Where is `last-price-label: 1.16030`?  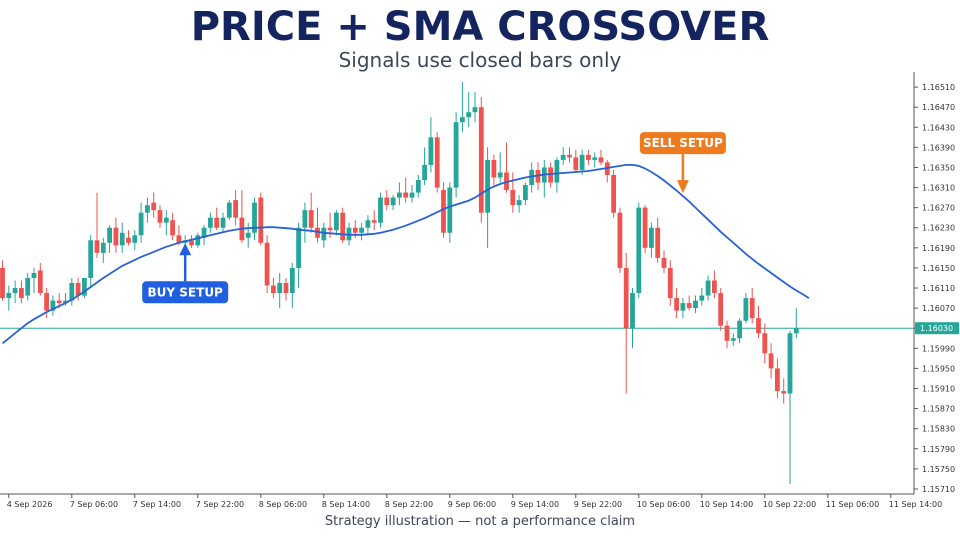 last-price-label: 1.16030 is located at coordinates (936, 328).